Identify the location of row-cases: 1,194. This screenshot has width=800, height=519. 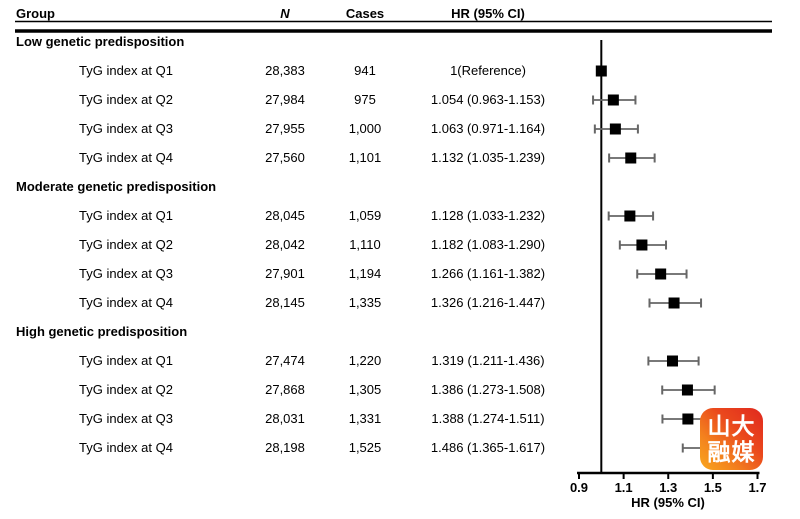
(365, 273).